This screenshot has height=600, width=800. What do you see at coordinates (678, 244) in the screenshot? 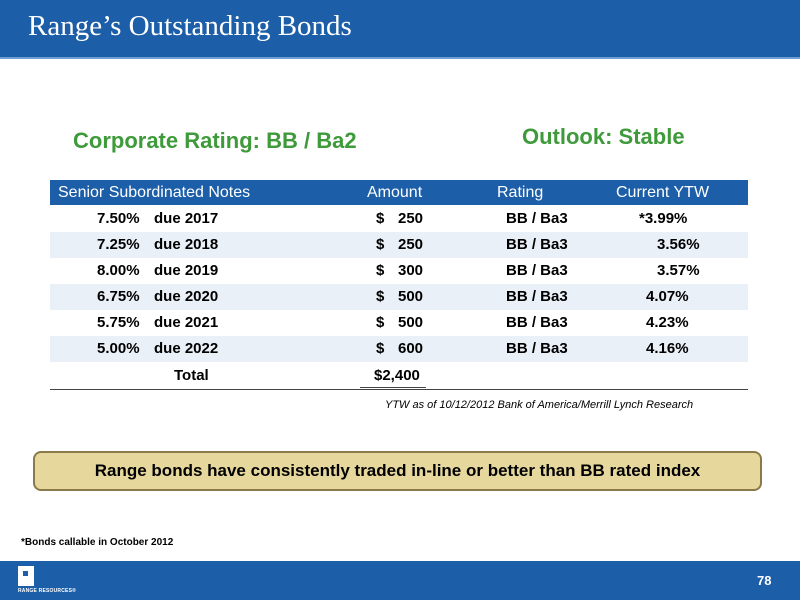
I see `ytw-value: 3.56%` at bounding box center [678, 244].